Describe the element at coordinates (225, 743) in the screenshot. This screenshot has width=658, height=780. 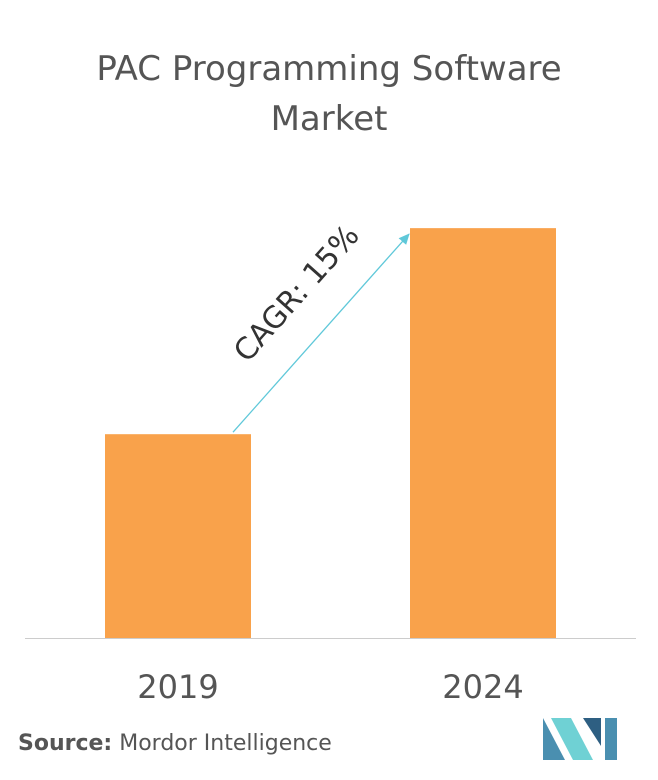
I see `source-value: Mordor Intelligence` at that location.